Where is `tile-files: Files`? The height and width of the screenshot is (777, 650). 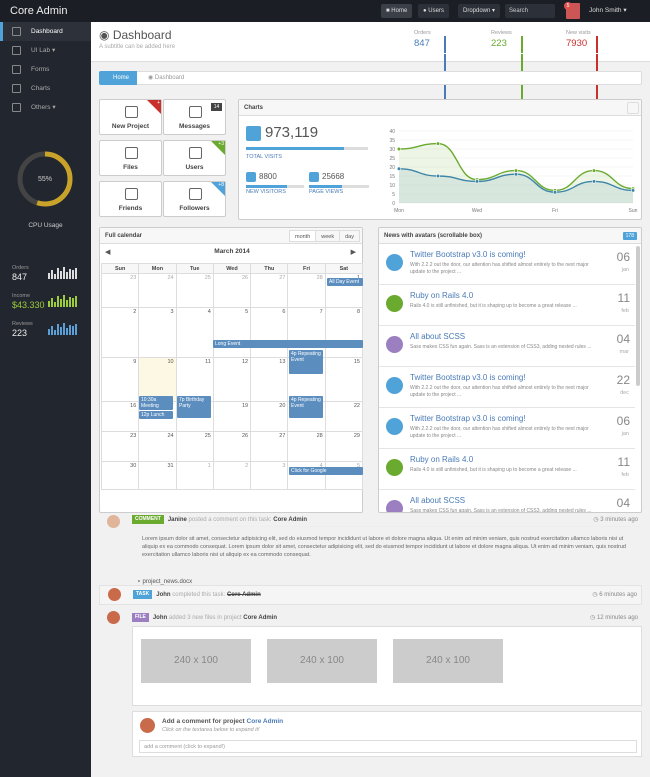 tile-files: Files is located at coordinates (130, 158).